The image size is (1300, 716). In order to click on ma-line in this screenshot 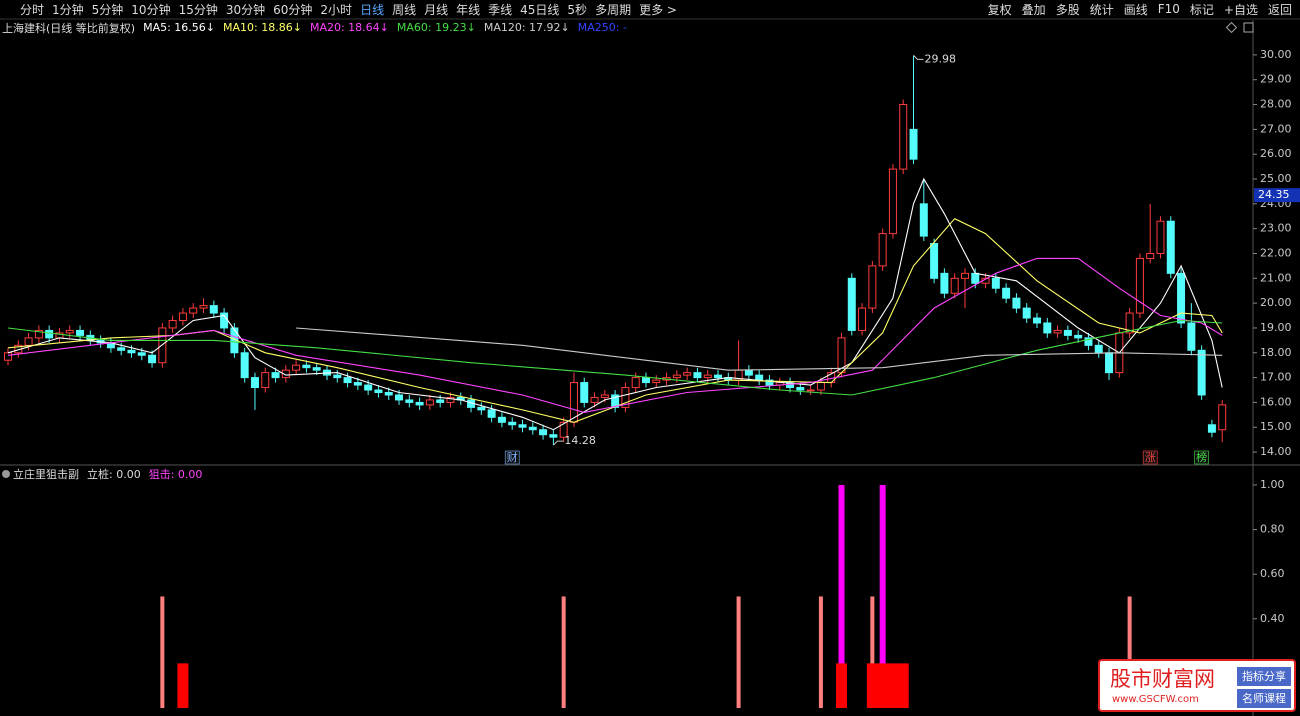, I will do `click(615, 357)`.